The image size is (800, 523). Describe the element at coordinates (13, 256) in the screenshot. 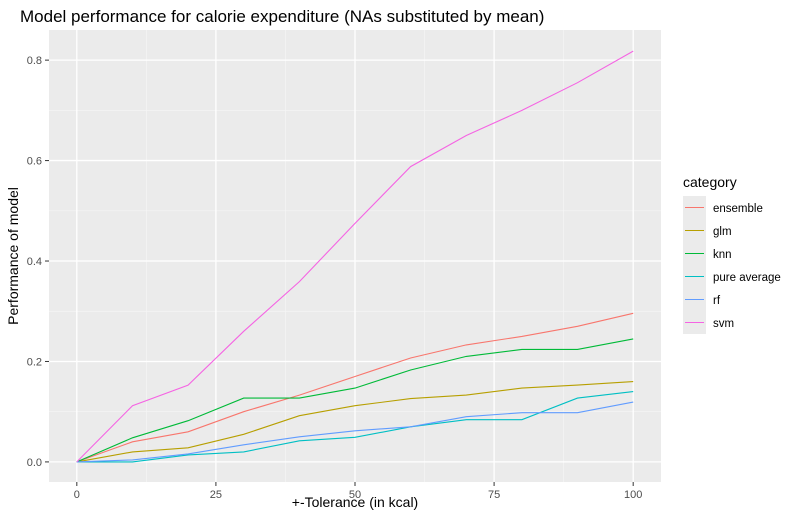

I see `y-axis-label: Performance of model` at that location.